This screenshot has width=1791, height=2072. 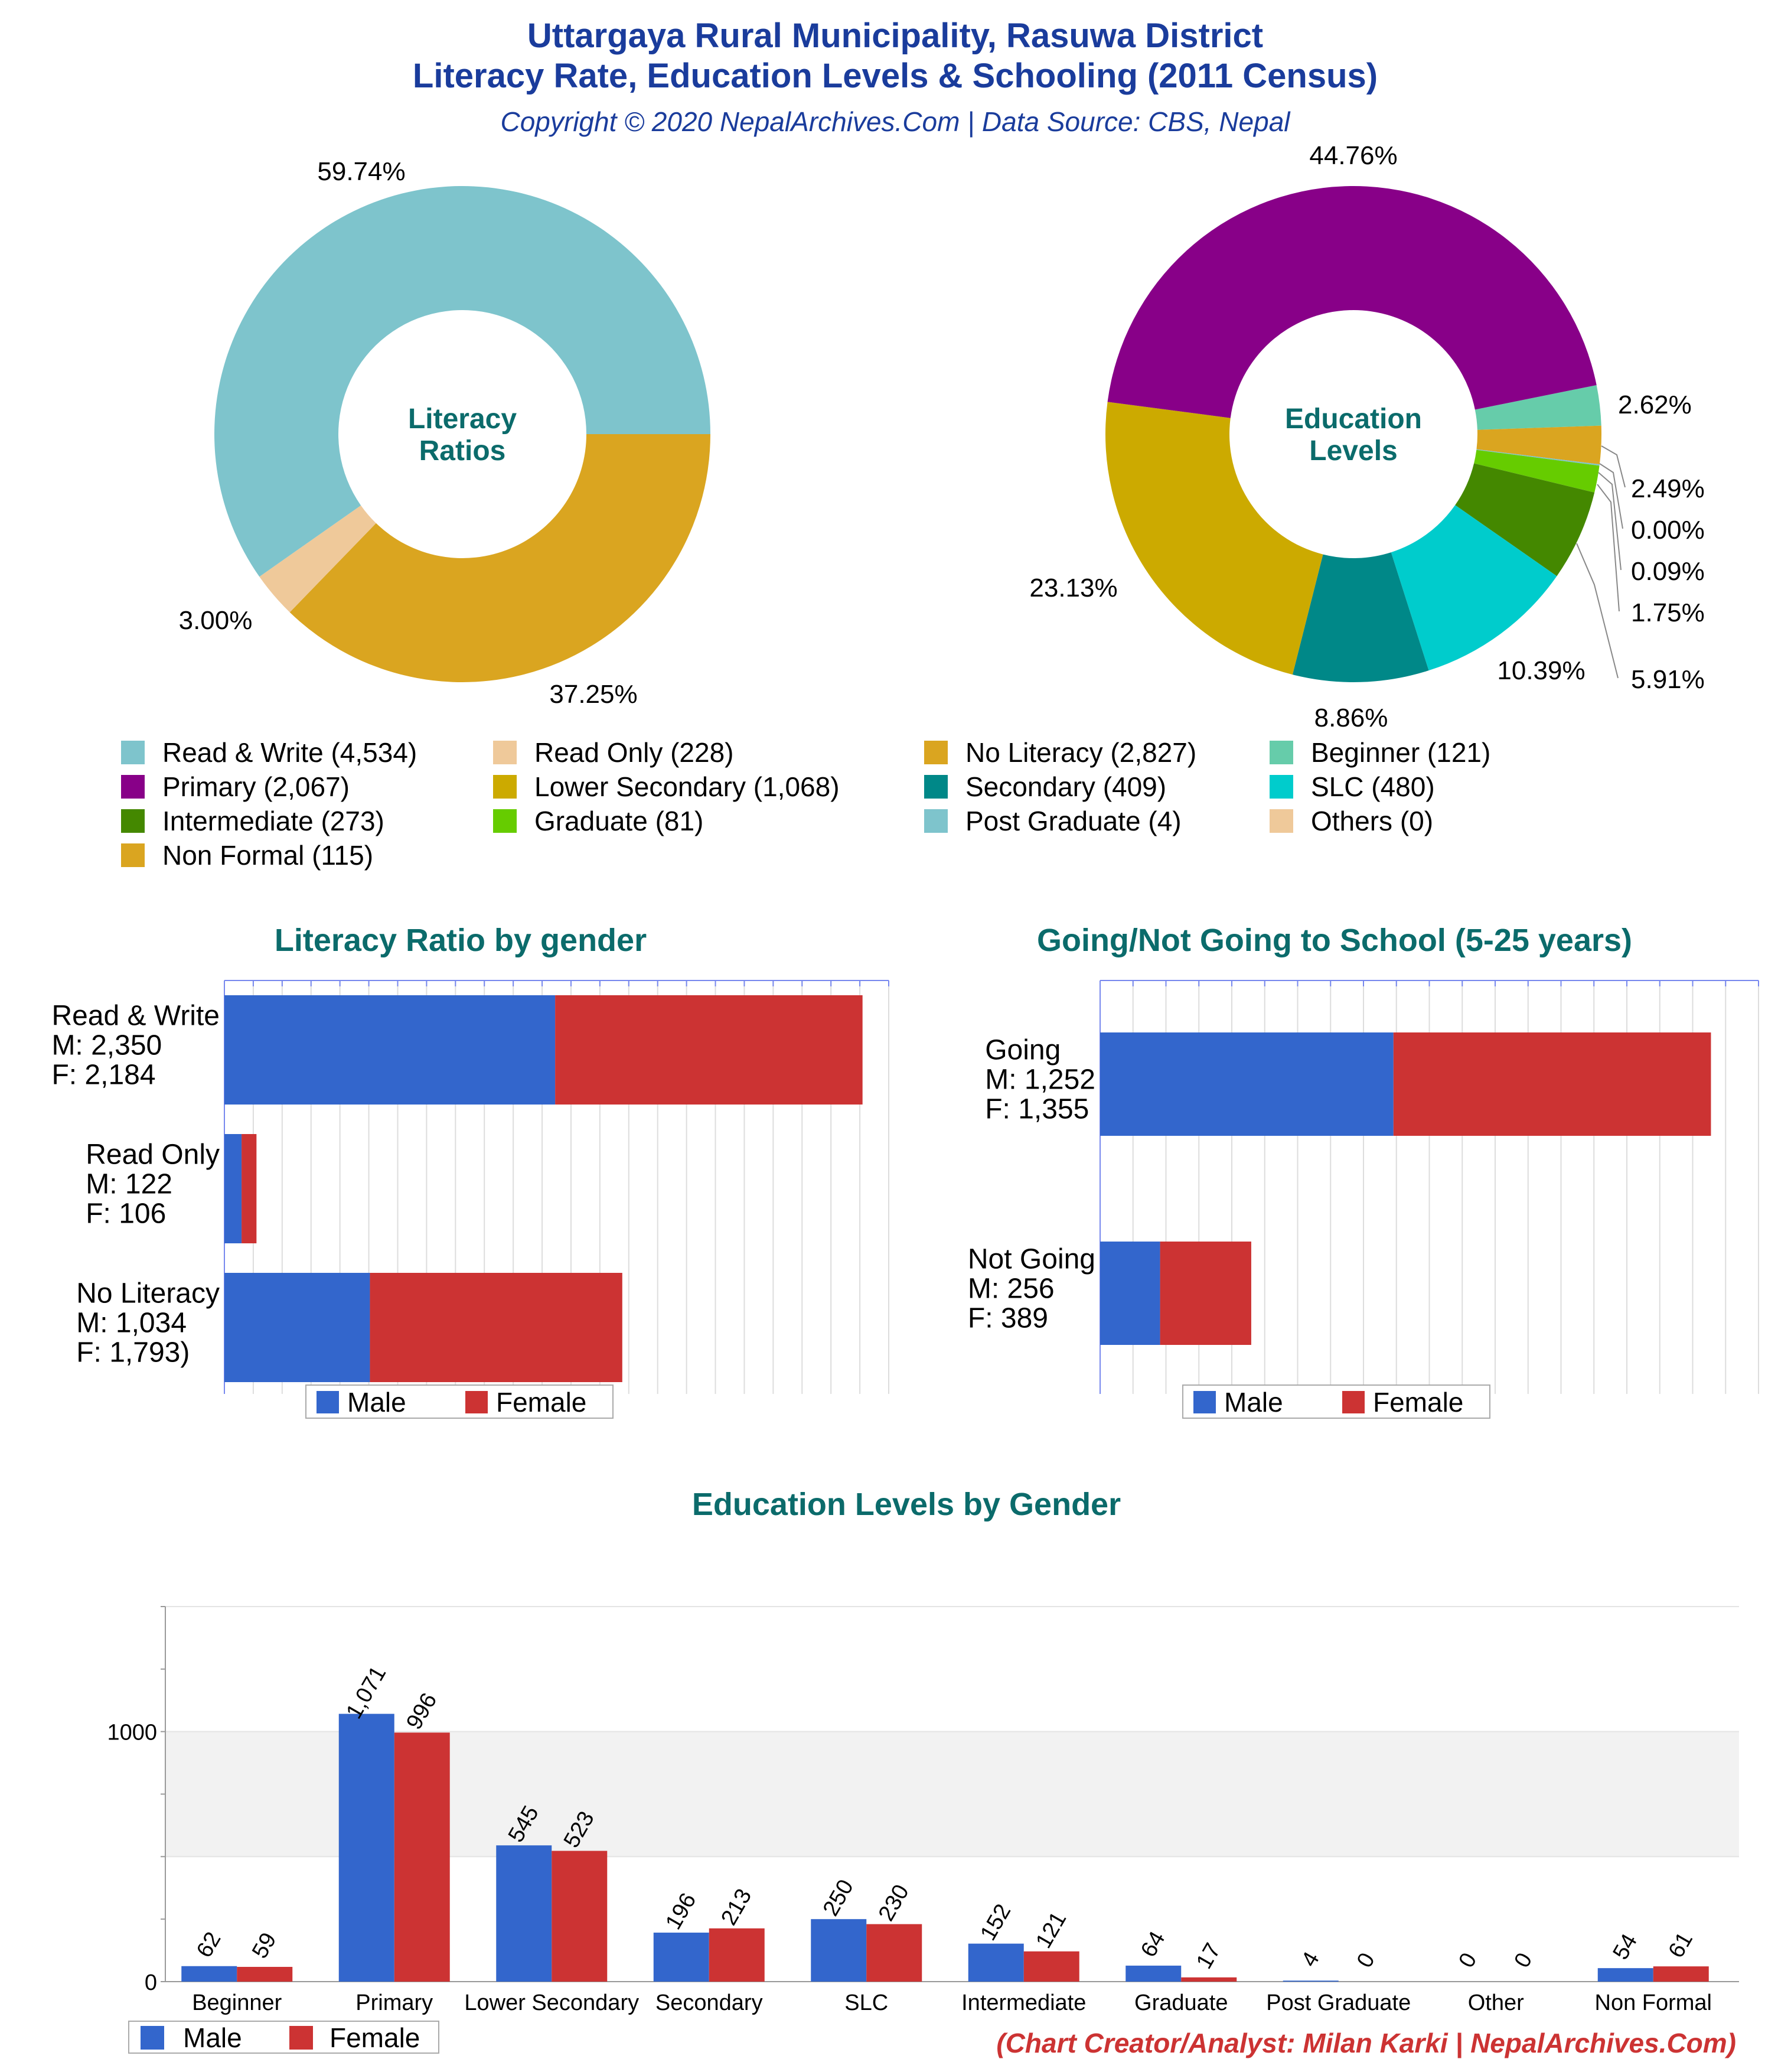 I want to click on slice-primary, so click(x=1352, y=302).